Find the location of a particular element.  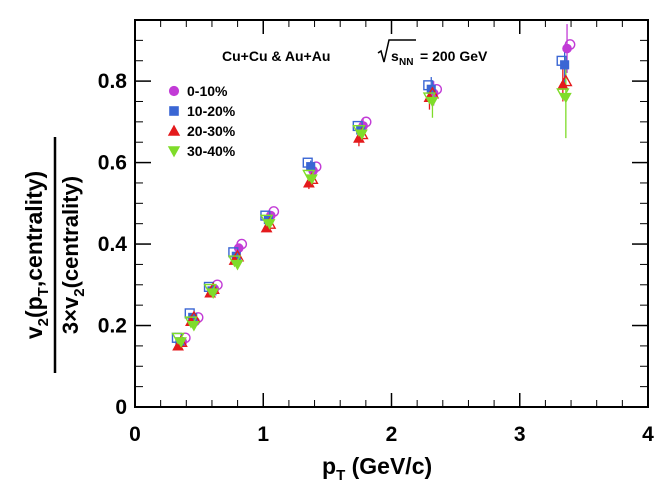

x-tick-label-2: 2 is located at coordinates (392, 434).